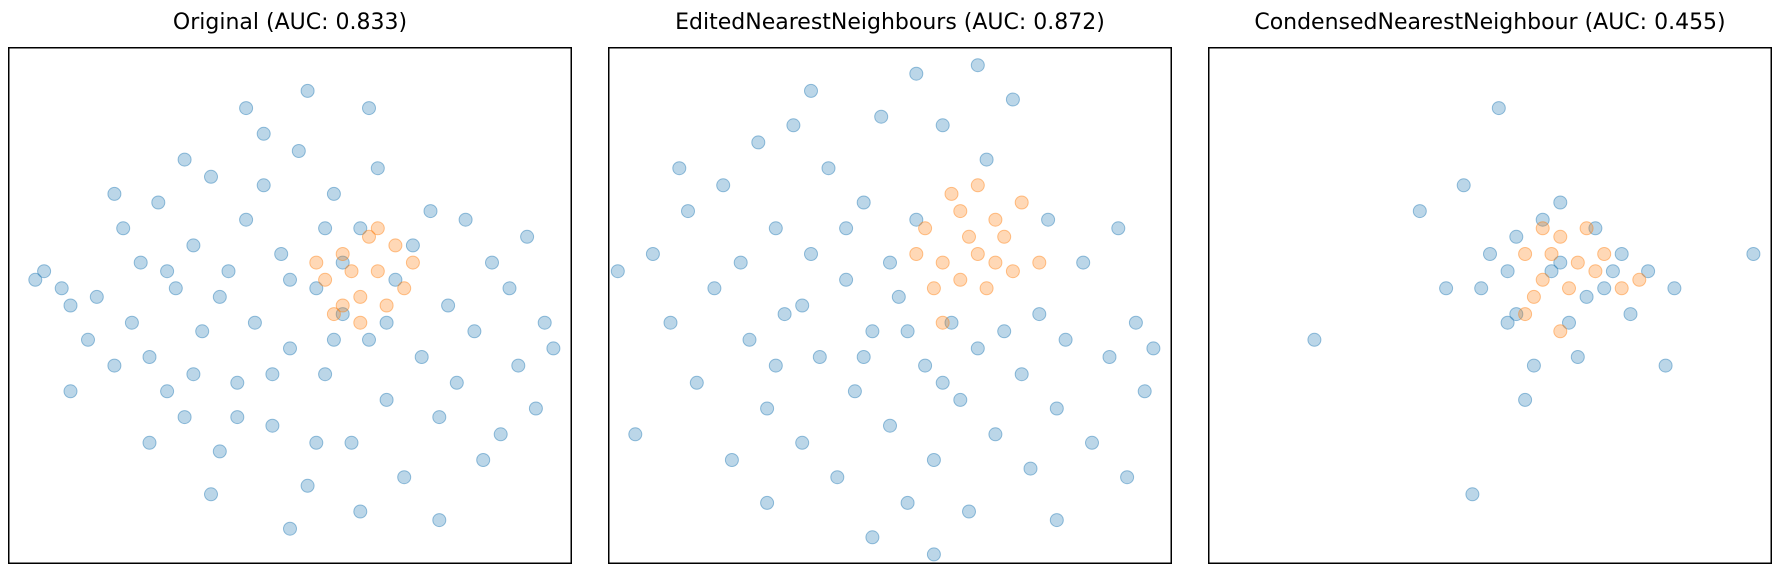 This screenshot has height=585, width=1785. Describe the element at coordinates (1582, 280) in the screenshot. I see `minority-series` at that location.